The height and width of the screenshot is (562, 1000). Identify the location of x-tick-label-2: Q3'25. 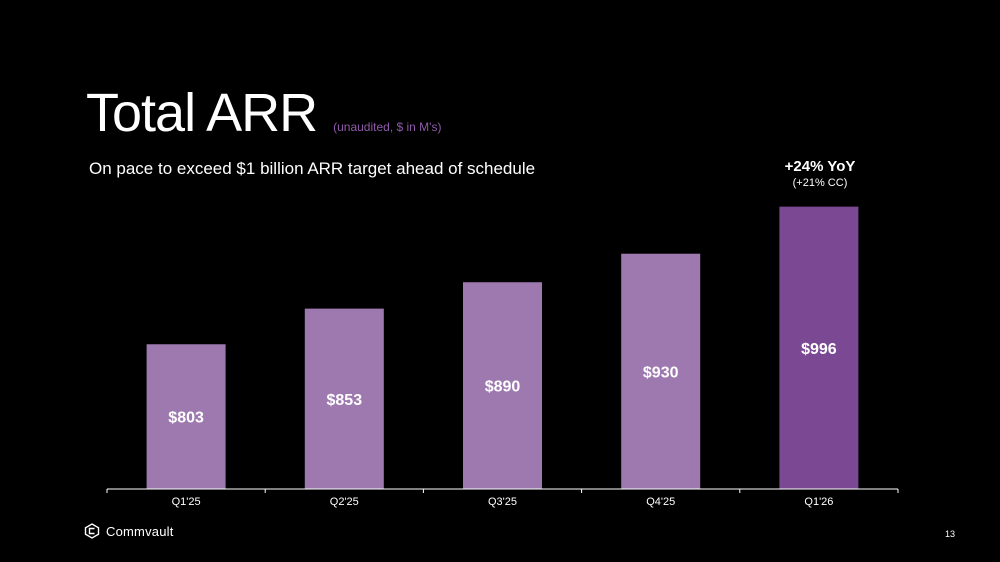
(502, 502).